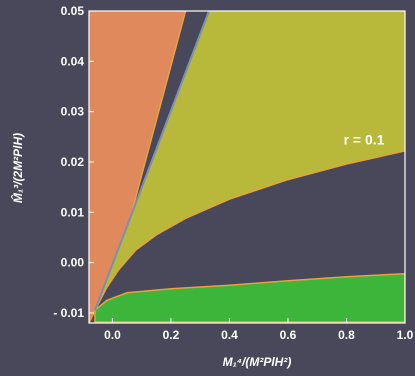 The width and height of the screenshot is (415, 376). I want to click on x-tick-label: 0.2, so click(171, 335).